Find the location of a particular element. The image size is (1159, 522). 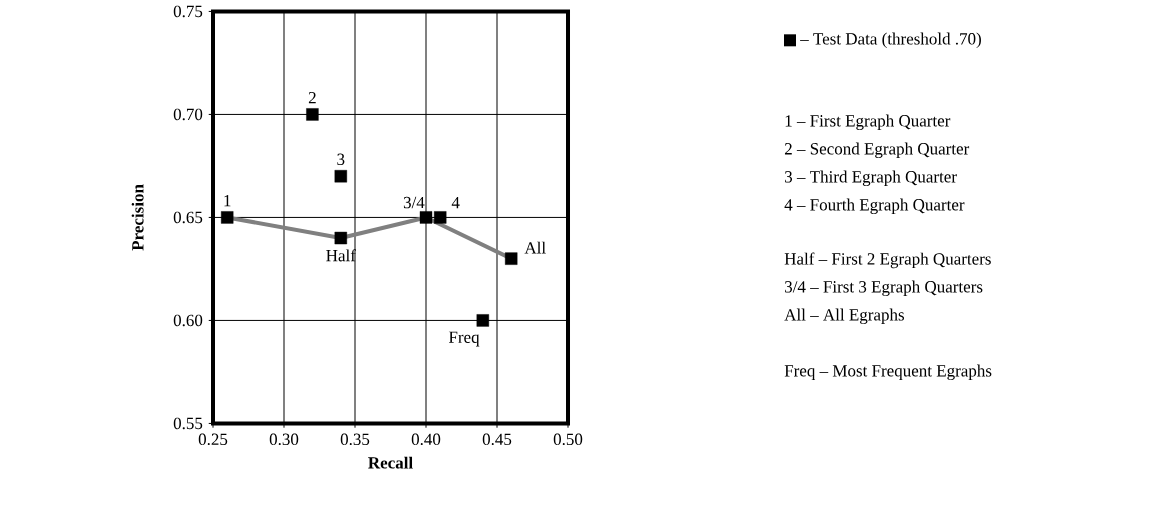

y-tick-label: 0.70 is located at coordinates (188, 114).